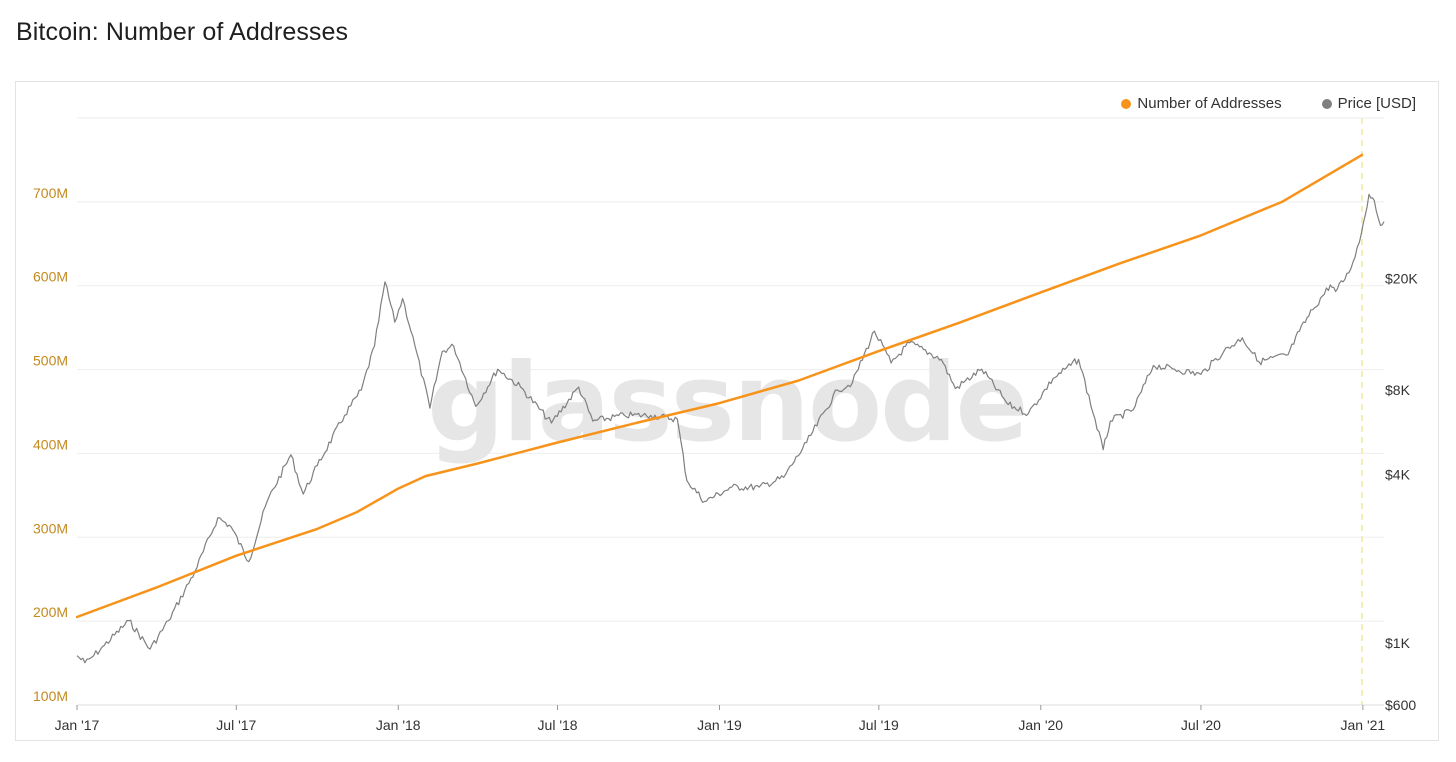 The image size is (1456, 762). I want to click on left-axis: 100M 200M 300M 400M 500M 600M 700M, so click(50, 444).